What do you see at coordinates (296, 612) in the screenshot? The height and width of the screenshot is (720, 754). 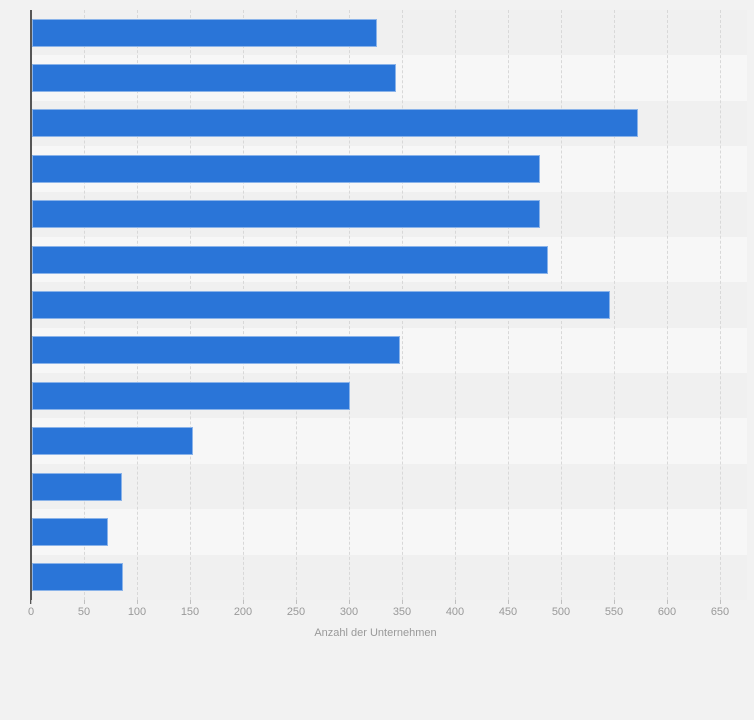 I see `x-tick-label: 250` at bounding box center [296, 612].